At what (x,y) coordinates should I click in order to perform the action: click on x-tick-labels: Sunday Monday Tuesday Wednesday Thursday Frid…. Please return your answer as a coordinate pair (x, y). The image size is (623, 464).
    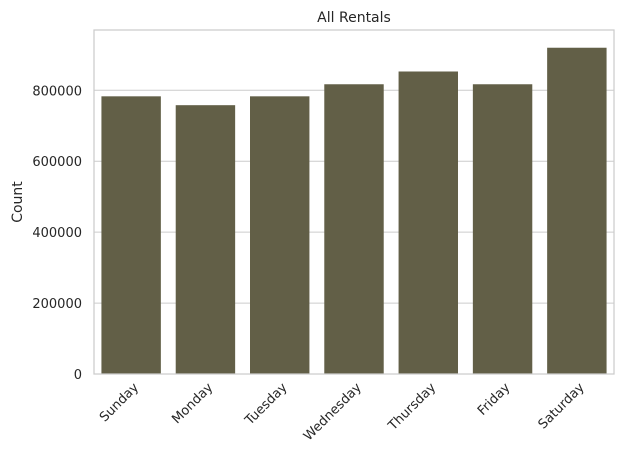
    Looking at the image, I should click on (342, 412).